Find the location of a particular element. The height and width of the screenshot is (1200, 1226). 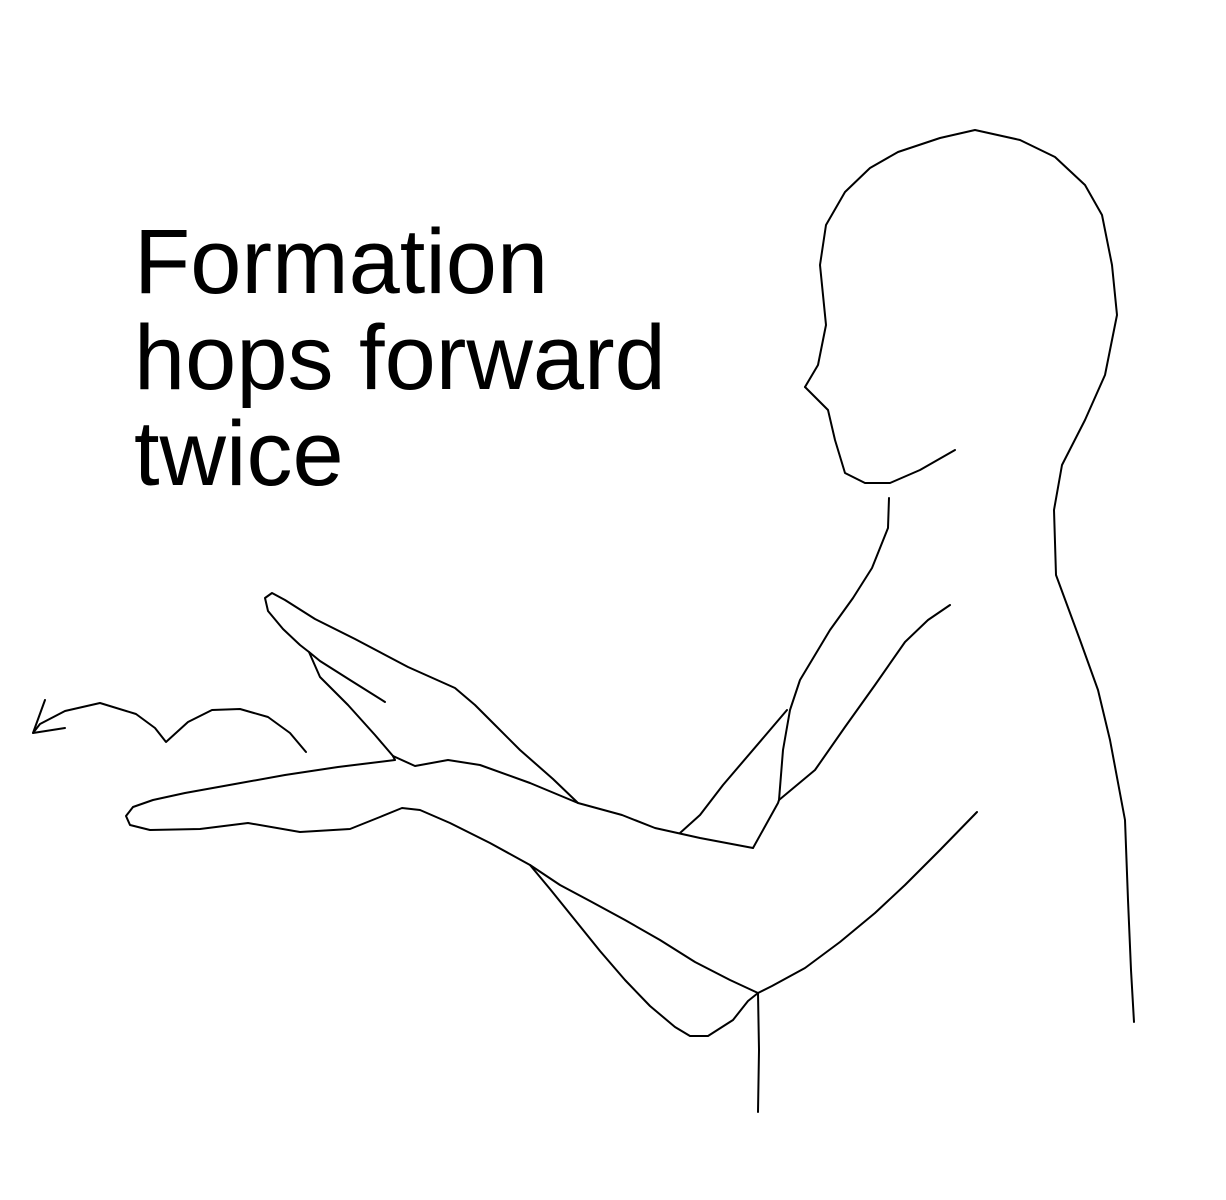

sign-caption: Formation hops forward twice is located at coordinates (400, 358).